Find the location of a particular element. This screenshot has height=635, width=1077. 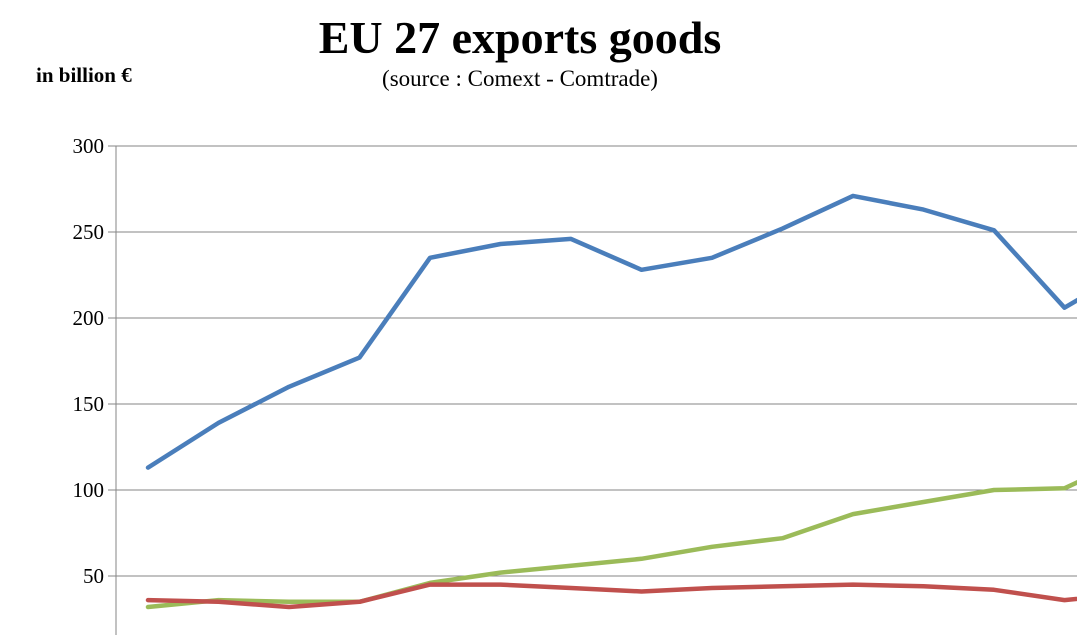

y-axis-unit-label: in billion € is located at coordinates (84, 75).